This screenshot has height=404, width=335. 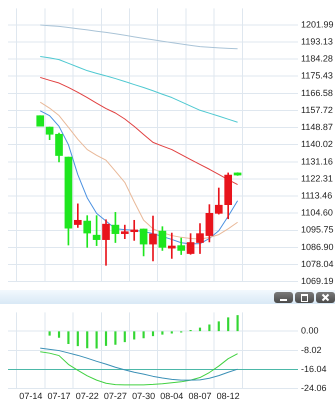 What do you see at coordinates (317, 24) in the screenshot?
I see `y-tick-label: 1201.99` at bounding box center [317, 24].